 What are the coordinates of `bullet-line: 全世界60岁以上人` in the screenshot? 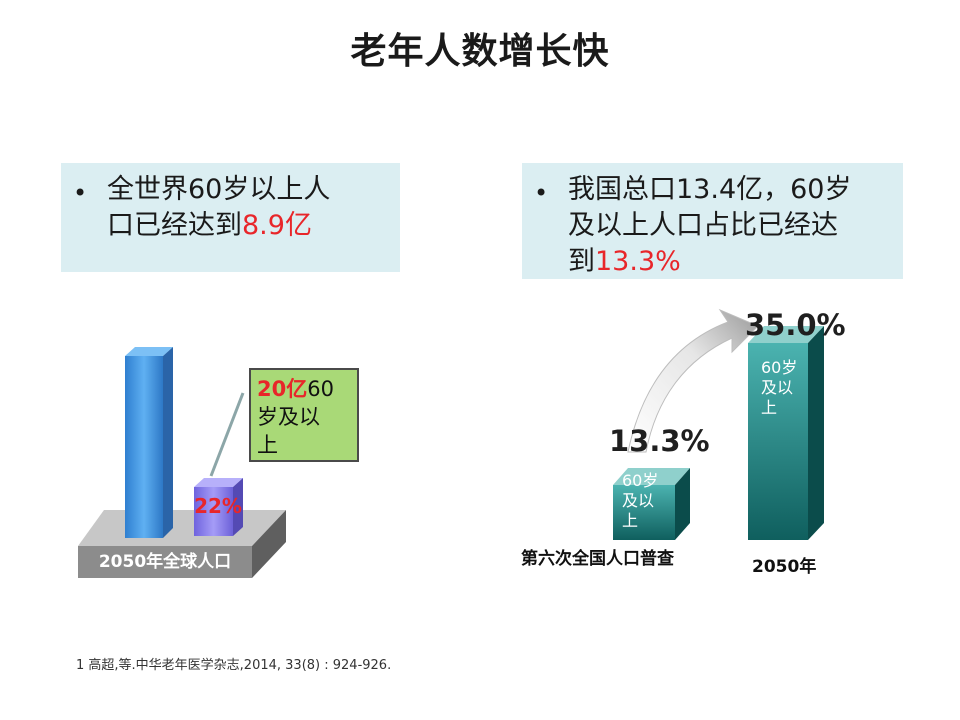 It's located at (219, 189).